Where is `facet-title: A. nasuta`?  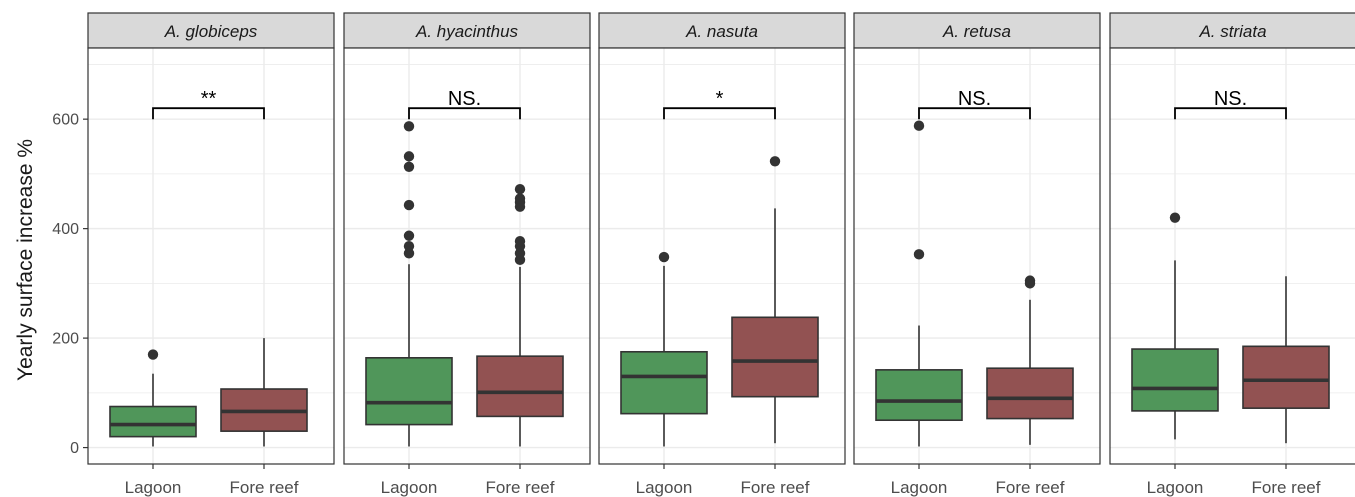
facet-title: A. nasuta is located at coordinates (721, 31).